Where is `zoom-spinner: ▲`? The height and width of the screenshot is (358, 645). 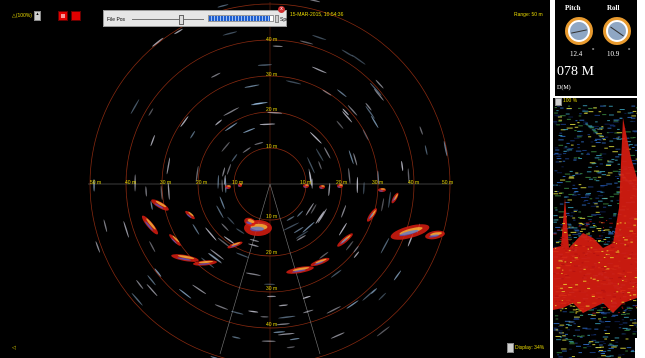
zoom-spinner: ▲ is located at coordinates (37, 16).